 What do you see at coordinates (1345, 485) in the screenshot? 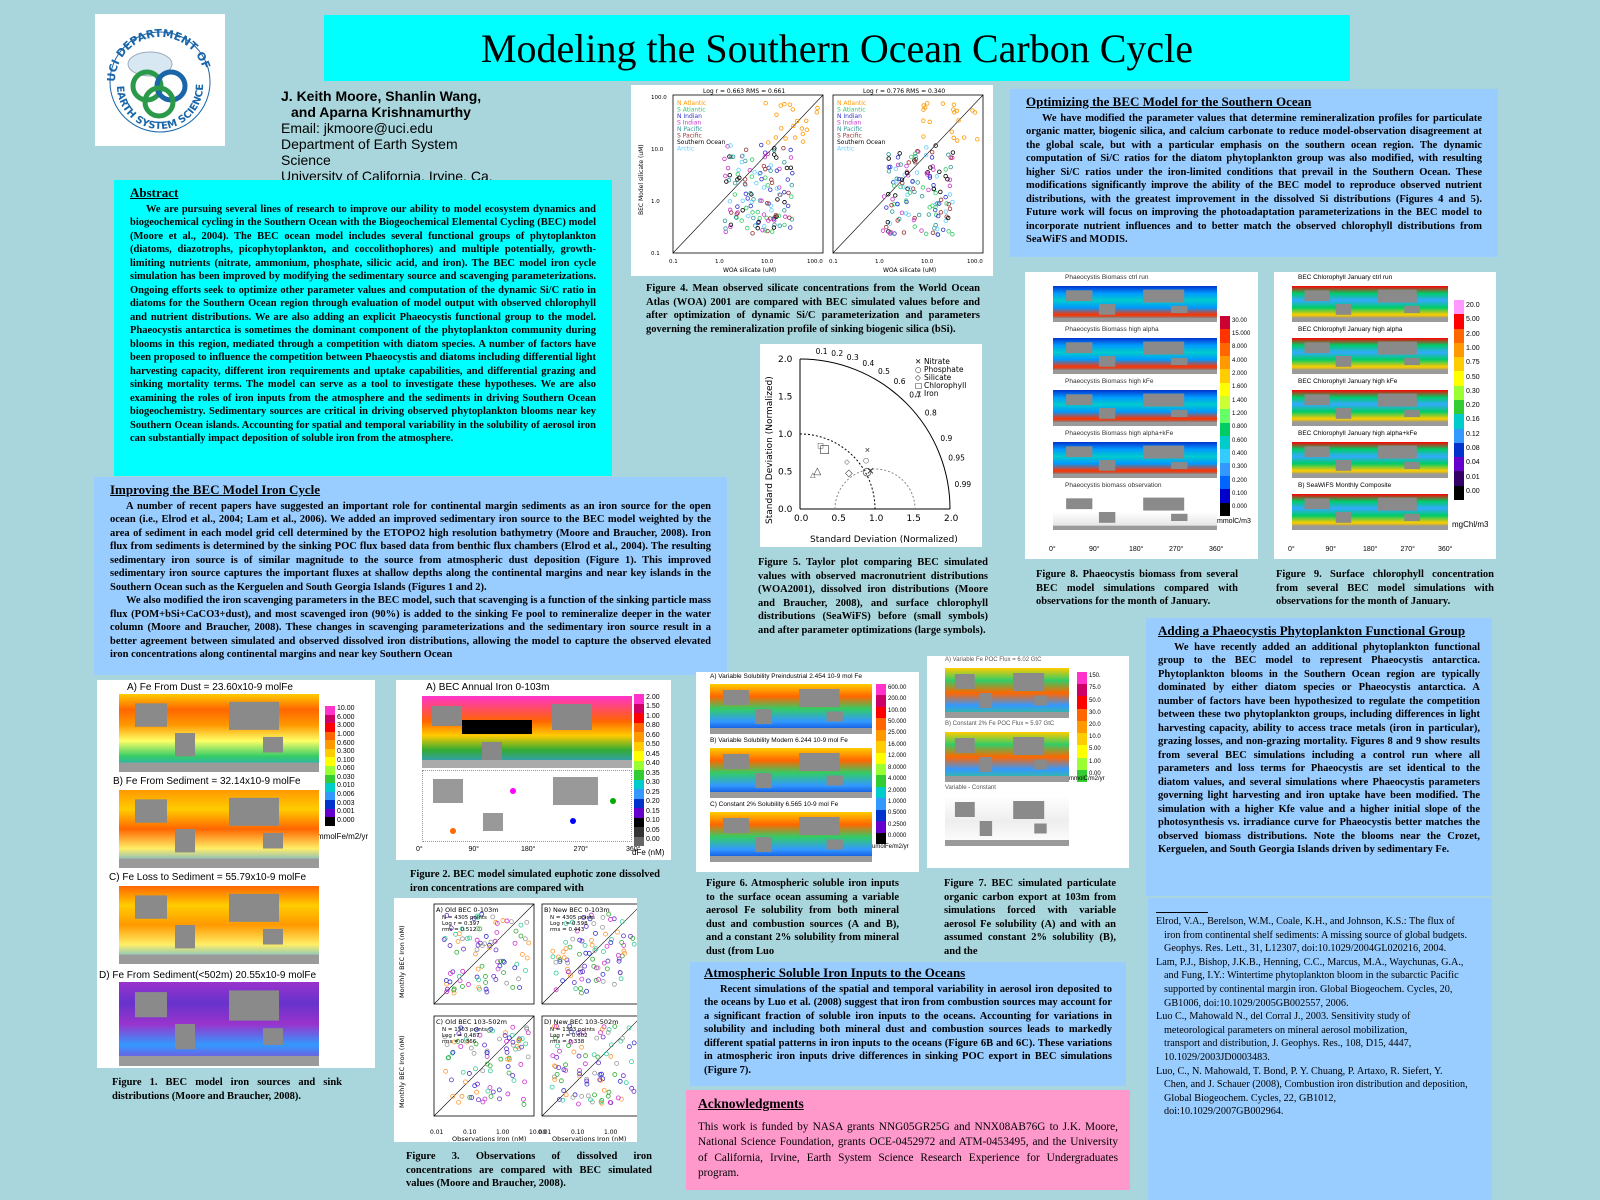
I see `fig9-panel-label: B) SeaWiFS Monthly Composite` at bounding box center [1345, 485].